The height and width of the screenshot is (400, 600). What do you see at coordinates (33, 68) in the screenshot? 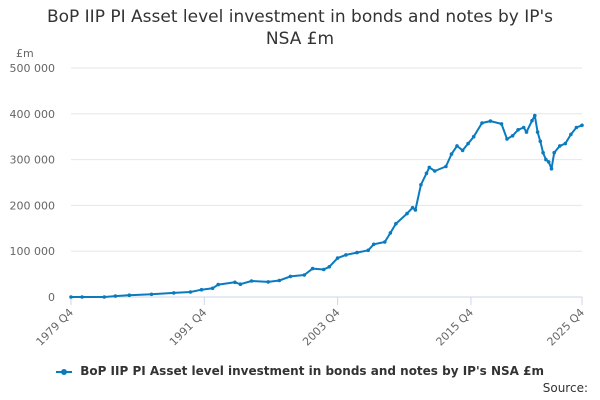
I see `y-tick-label: 500 000` at bounding box center [33, 68].